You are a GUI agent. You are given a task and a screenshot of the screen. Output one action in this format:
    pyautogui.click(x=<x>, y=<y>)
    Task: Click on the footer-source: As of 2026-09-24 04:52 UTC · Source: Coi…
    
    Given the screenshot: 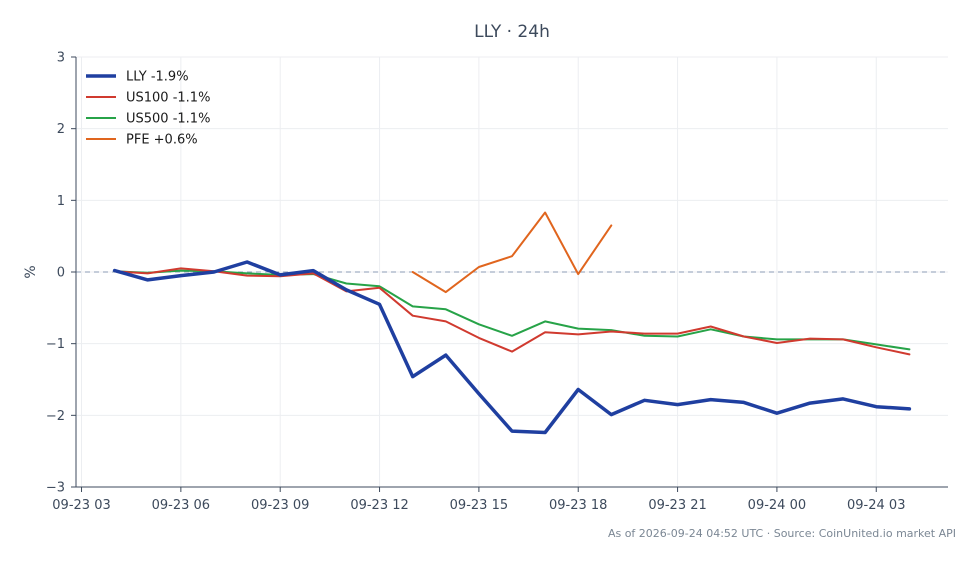 What is the action you would take?
    pyautogui.click(x=782, y=533)
    